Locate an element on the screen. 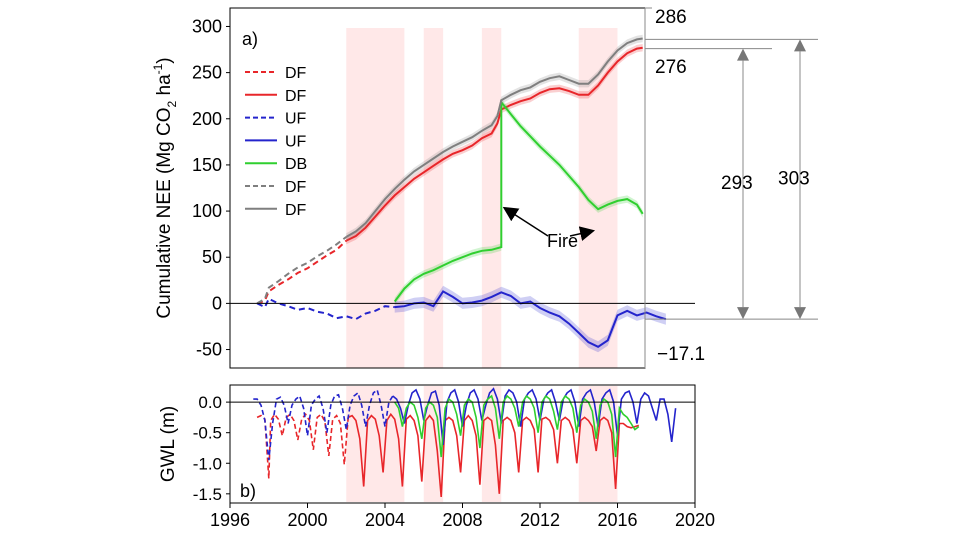  xtick-label: 2008 is located at coordinates (462, 520).